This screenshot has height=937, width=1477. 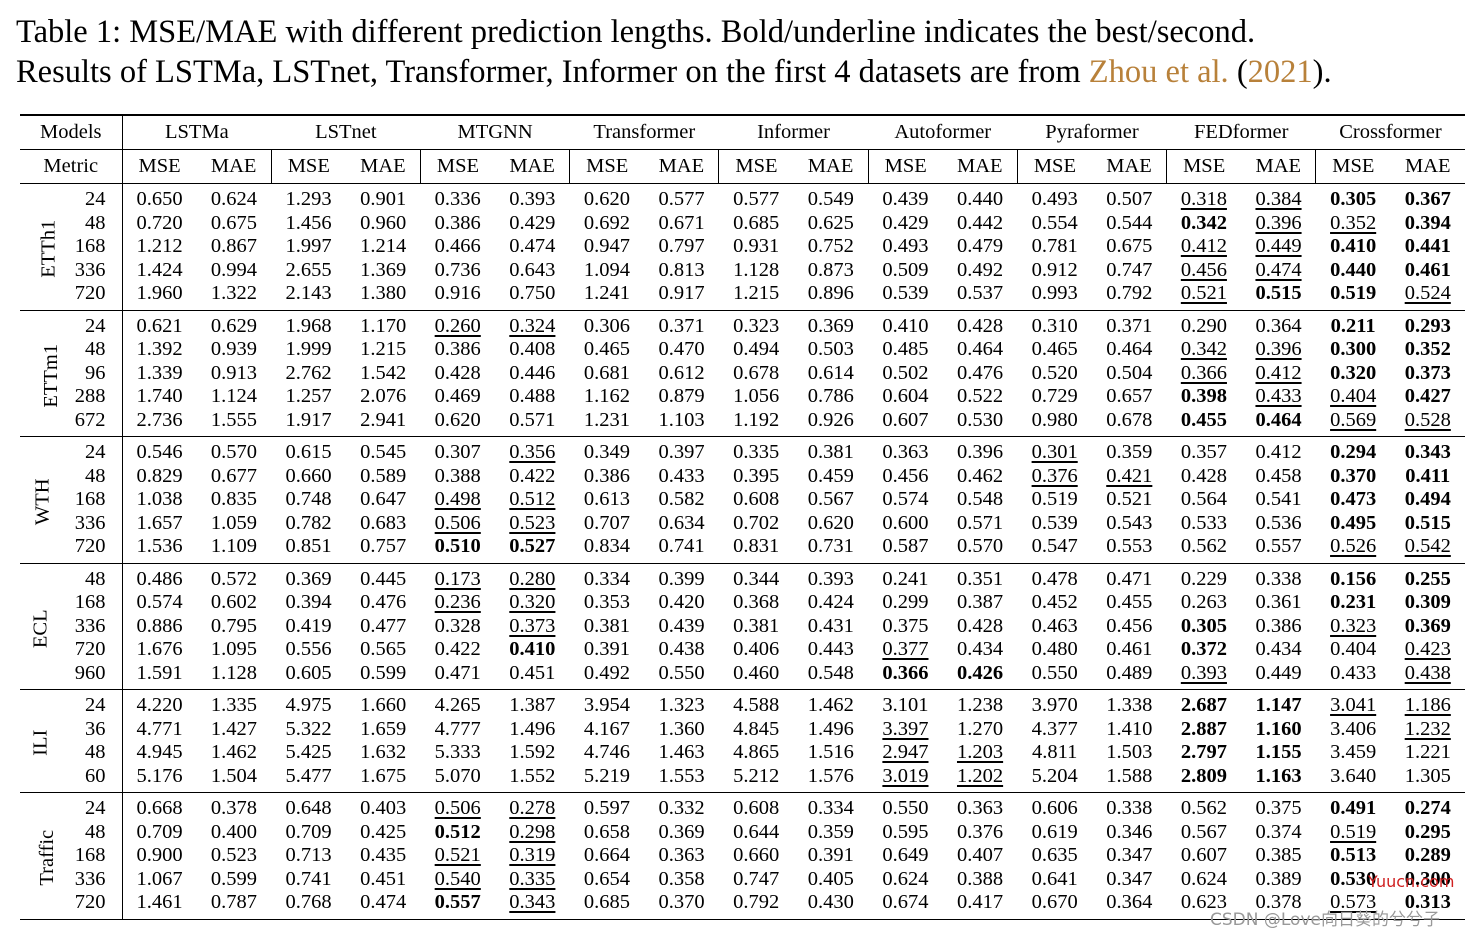 I want to click on dataset-cell: Traffic, so click(x=41, y=856).